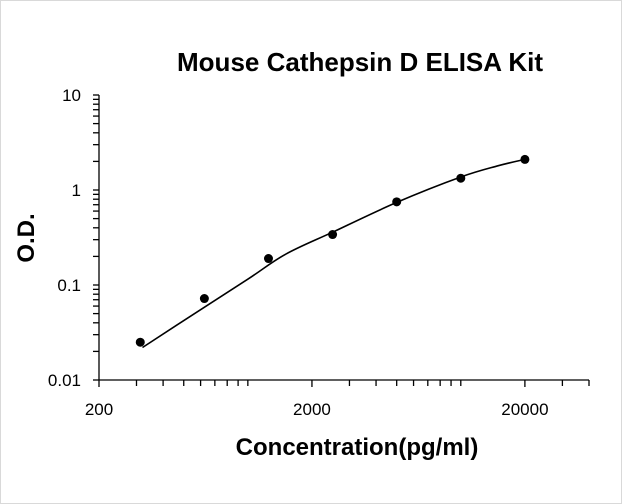  I want to click on x-tick-label: 20000, so click(524, 409).